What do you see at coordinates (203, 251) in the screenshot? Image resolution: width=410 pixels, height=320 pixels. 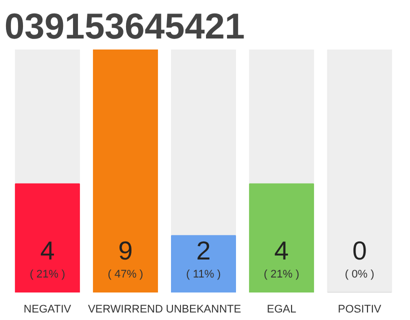 I see `annotation: 2` at bounding box center [203, 251].